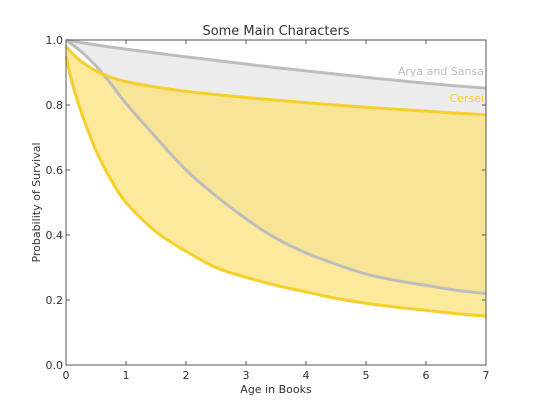  I want to click on y-tick-label: 0.6, so click(55, 170).